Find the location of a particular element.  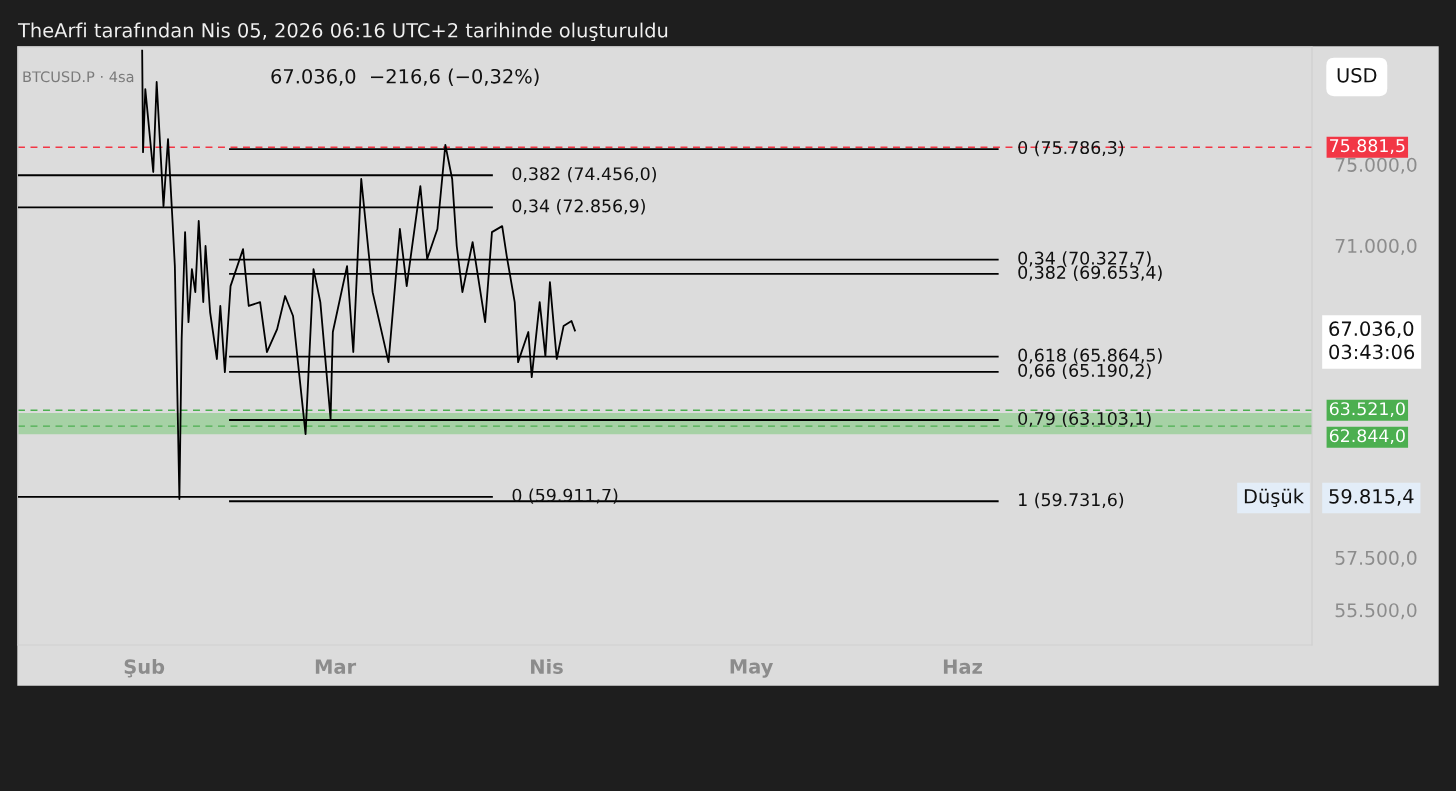

series-label: 0,34 (72.856,9) is located at coordinates (578, 207).